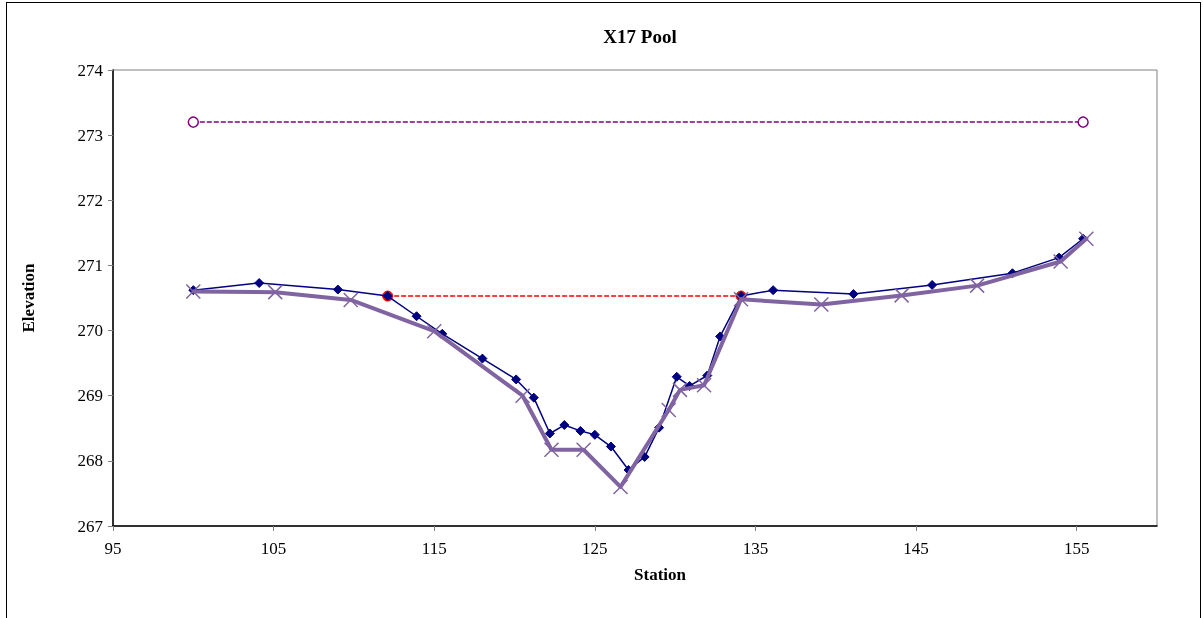 The width and height of the screenshot is (1203, 618). Describe the element at coordinates (113, 548) in the screenshot. I see `x-tick-label: 95` at that location.